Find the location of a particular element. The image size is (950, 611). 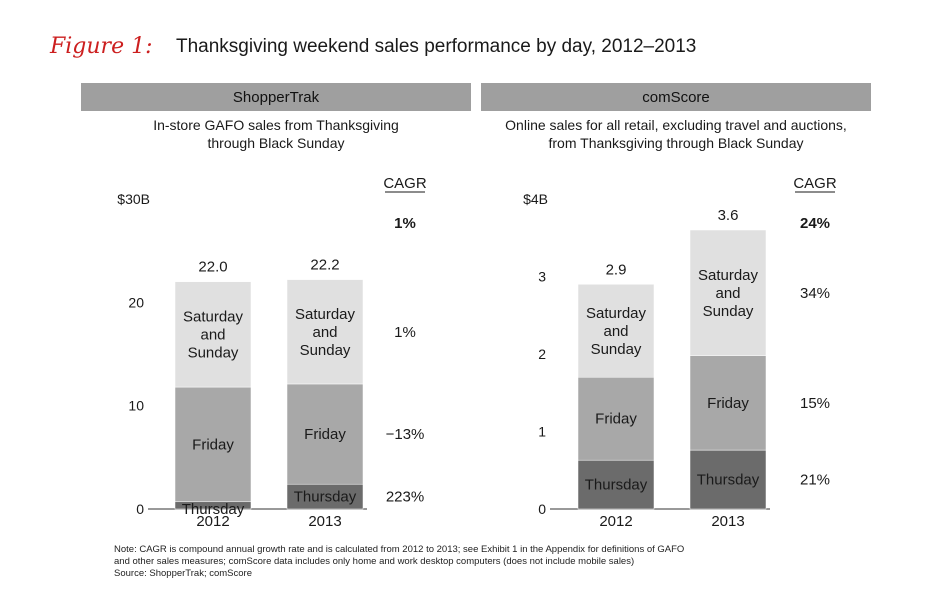

shoppertrak-segment-label-2012-2-2: Sunday is located at coordinates (213, 352).